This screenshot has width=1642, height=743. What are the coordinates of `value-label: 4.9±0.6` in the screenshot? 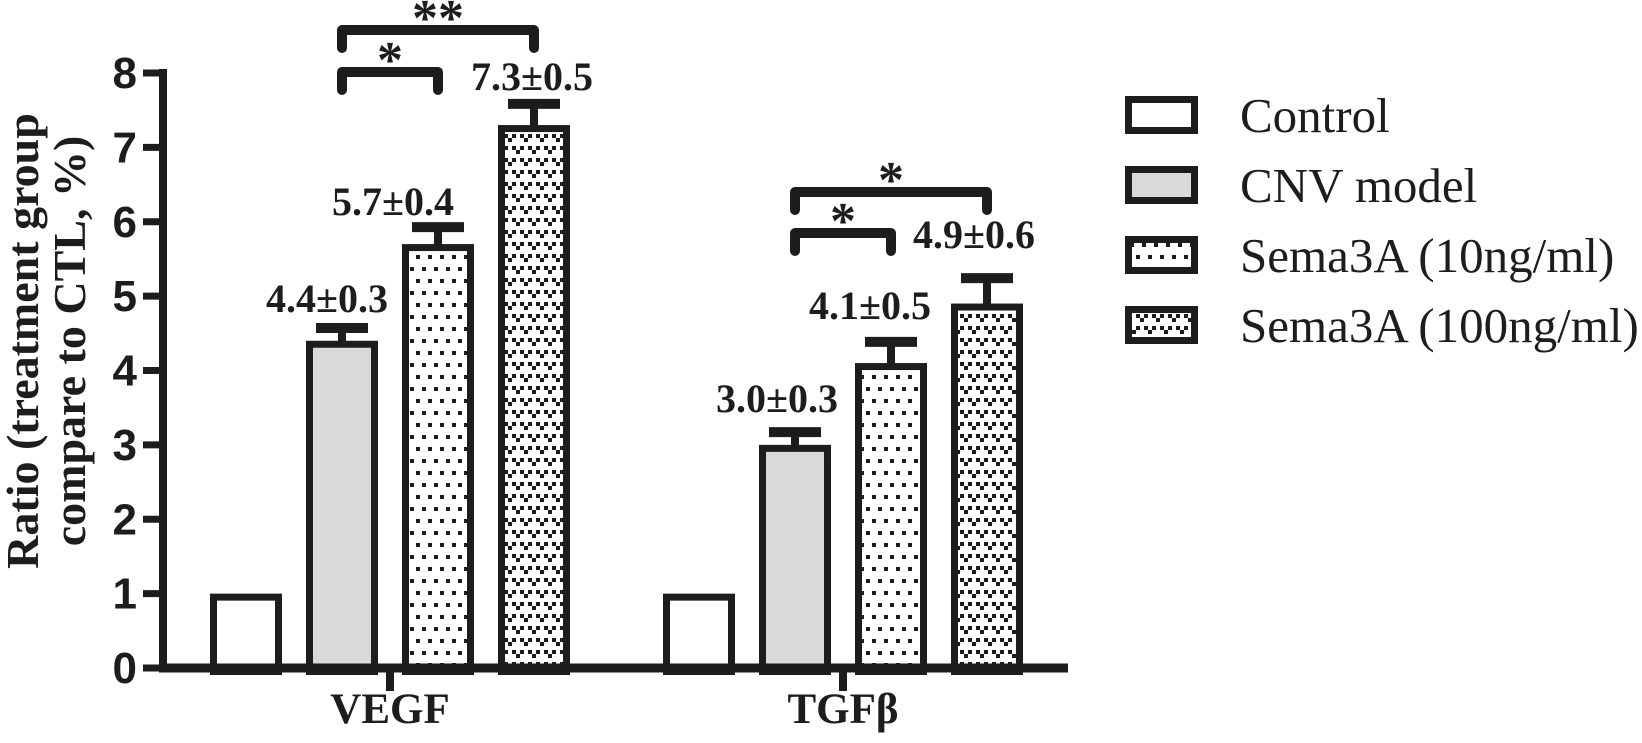 It's located at (974, 234).